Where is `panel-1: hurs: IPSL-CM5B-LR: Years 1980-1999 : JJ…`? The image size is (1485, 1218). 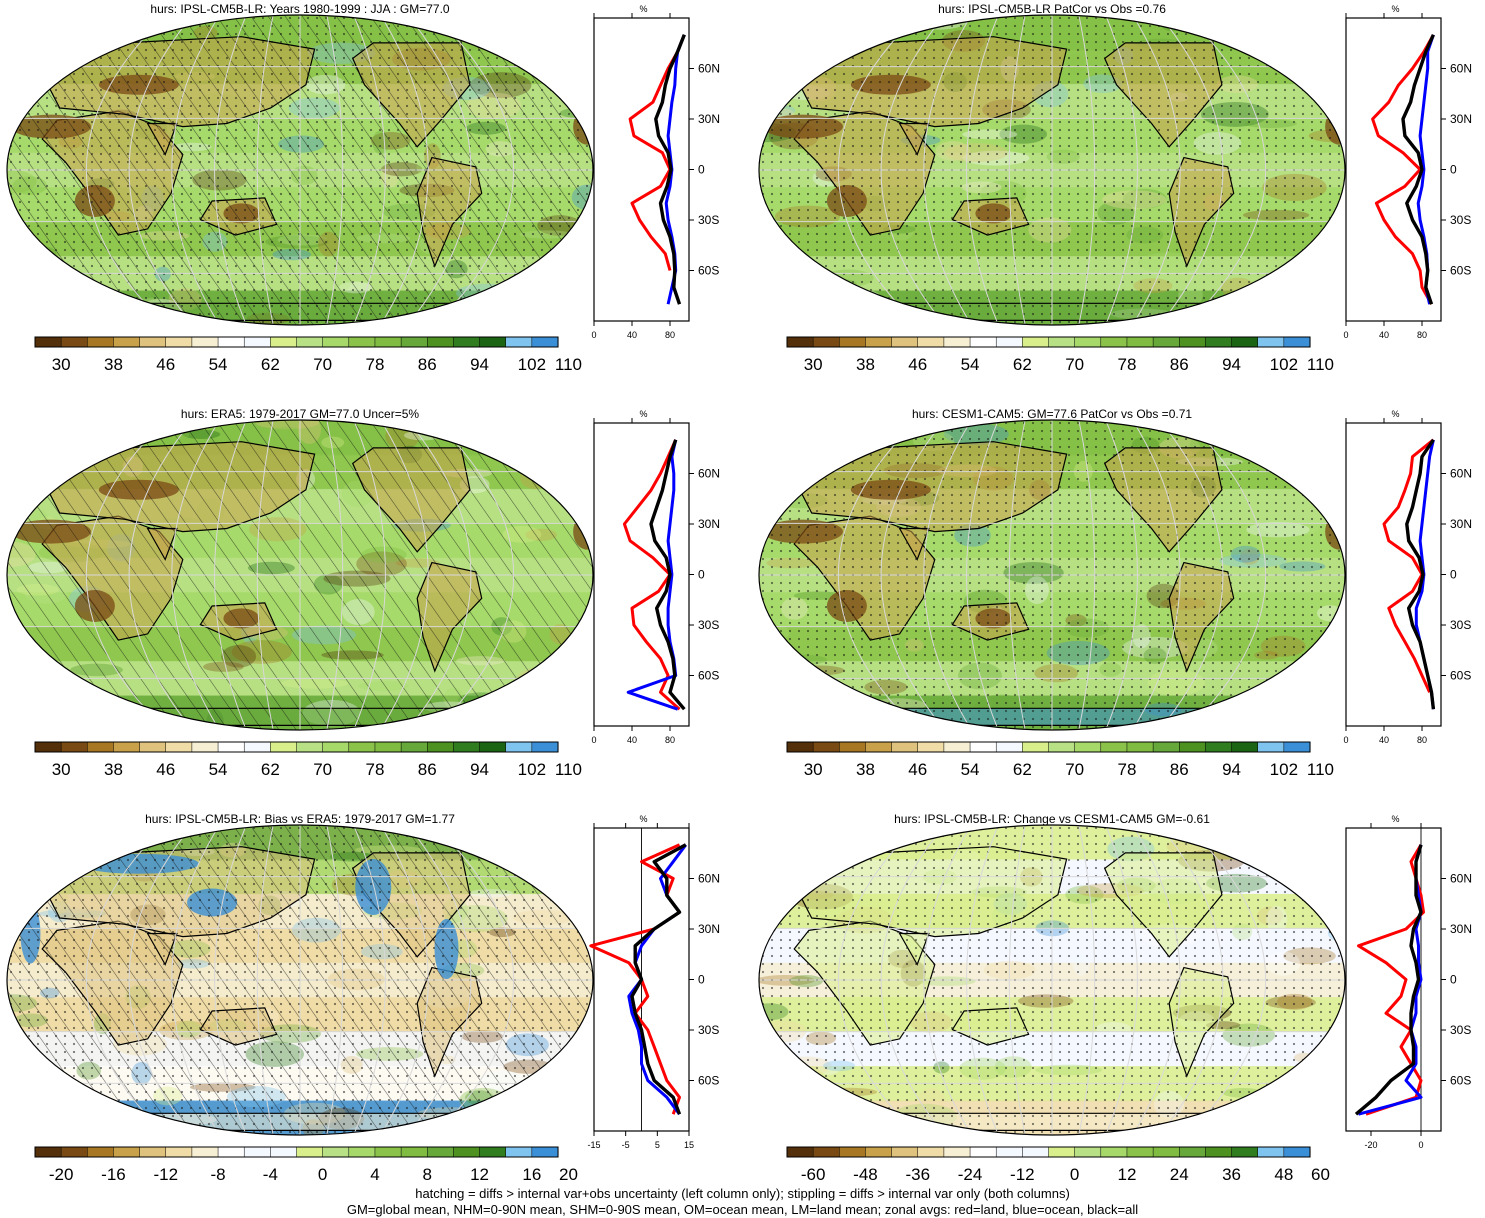
panel-1: hurs: IPSL-CM5B-LR: Years 1980-1999 : JJ… is located at coordinates (363, 188).